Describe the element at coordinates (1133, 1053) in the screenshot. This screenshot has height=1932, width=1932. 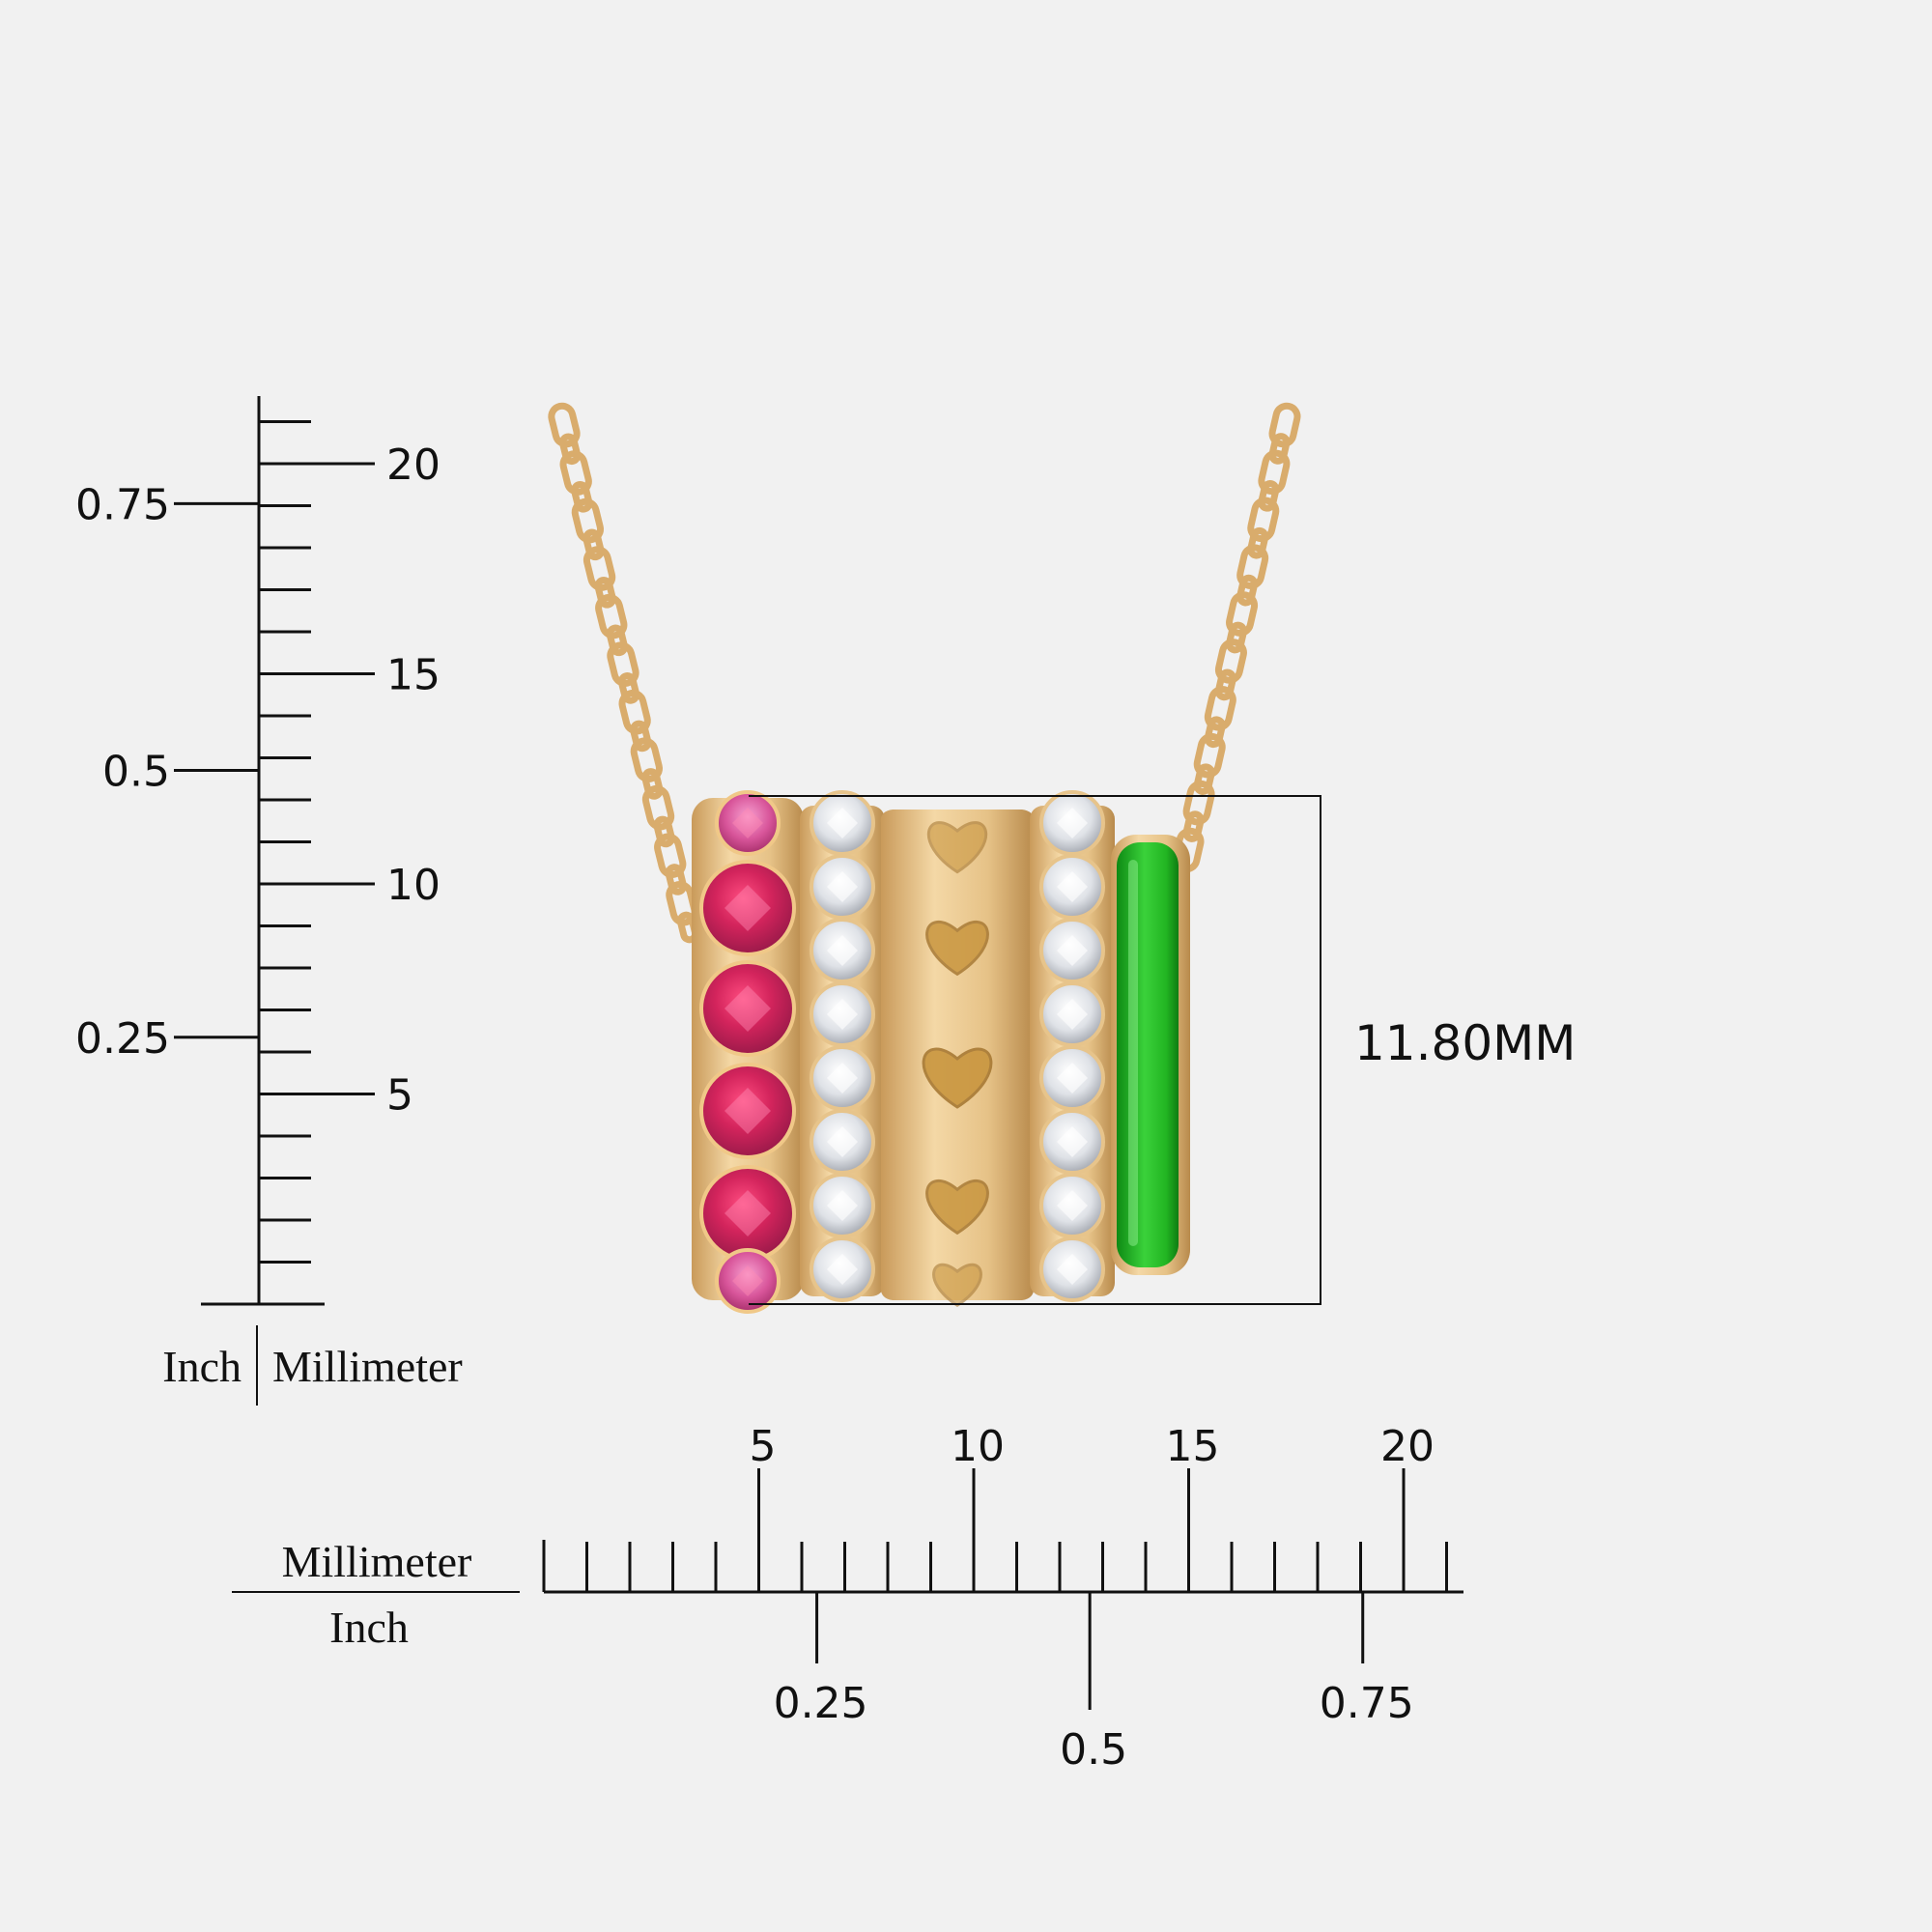
I see `enamel-highlight` at that location.